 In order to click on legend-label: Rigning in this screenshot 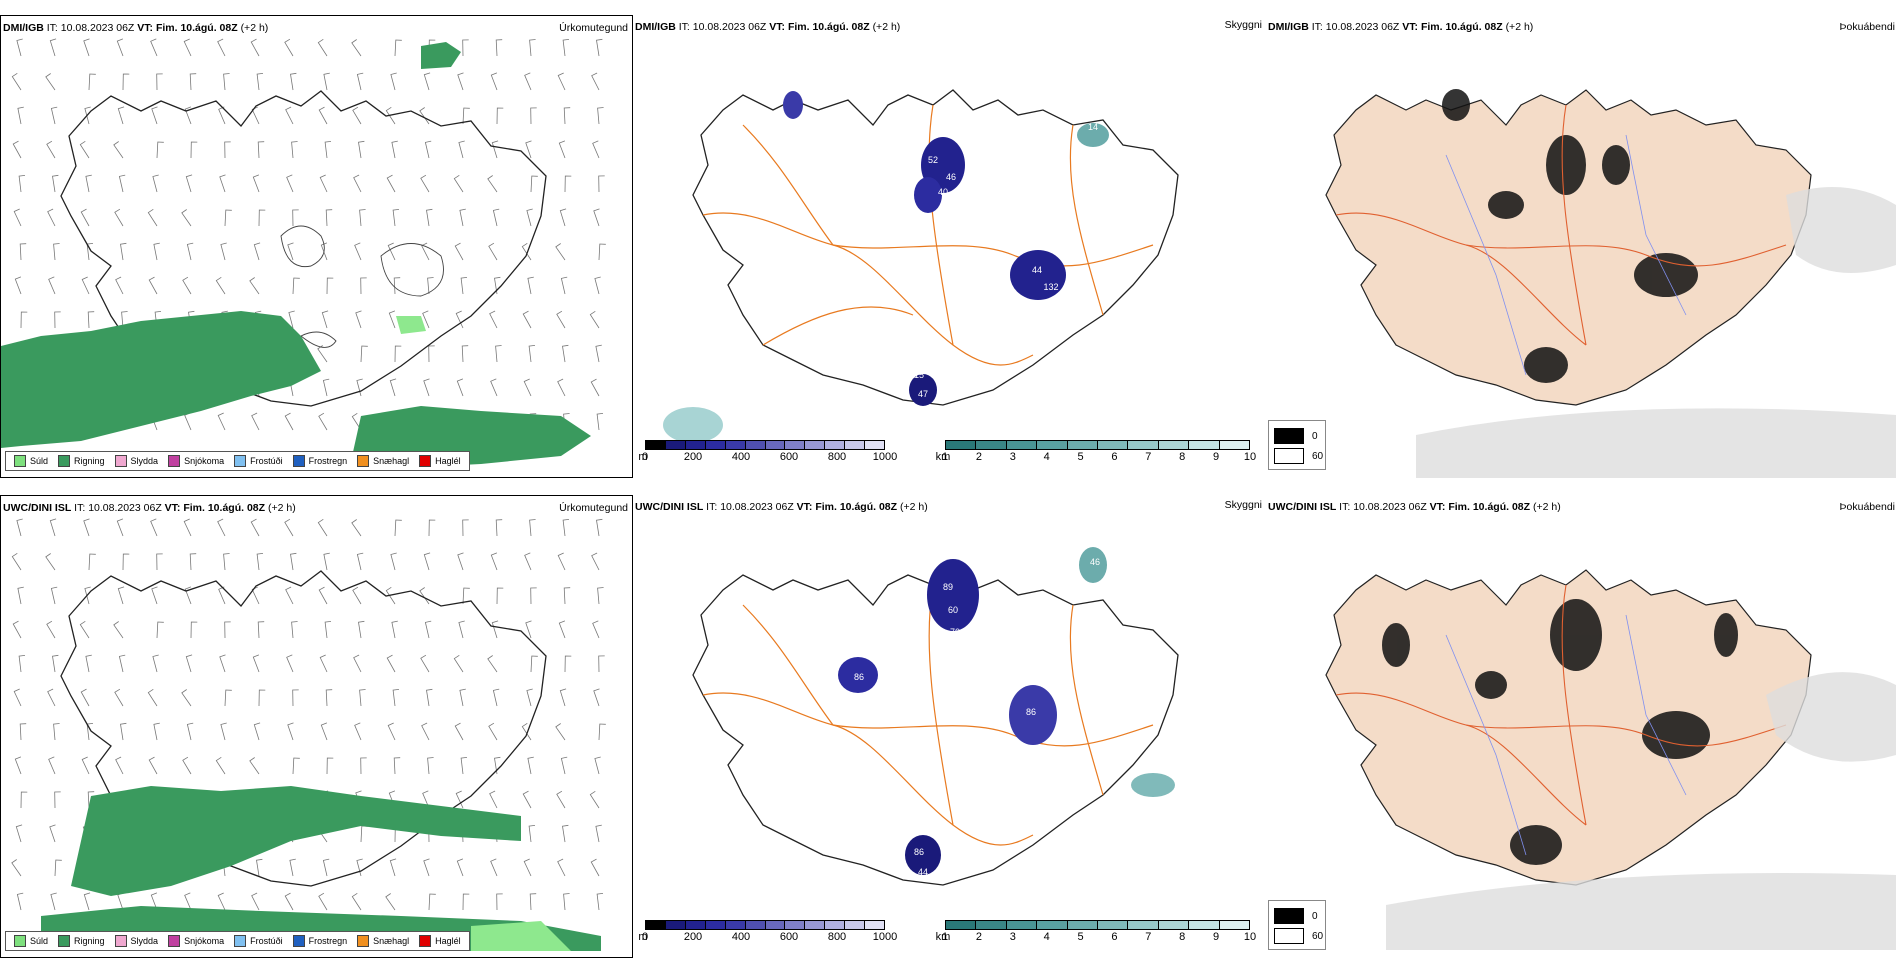, I will do `click(89, 941)`.